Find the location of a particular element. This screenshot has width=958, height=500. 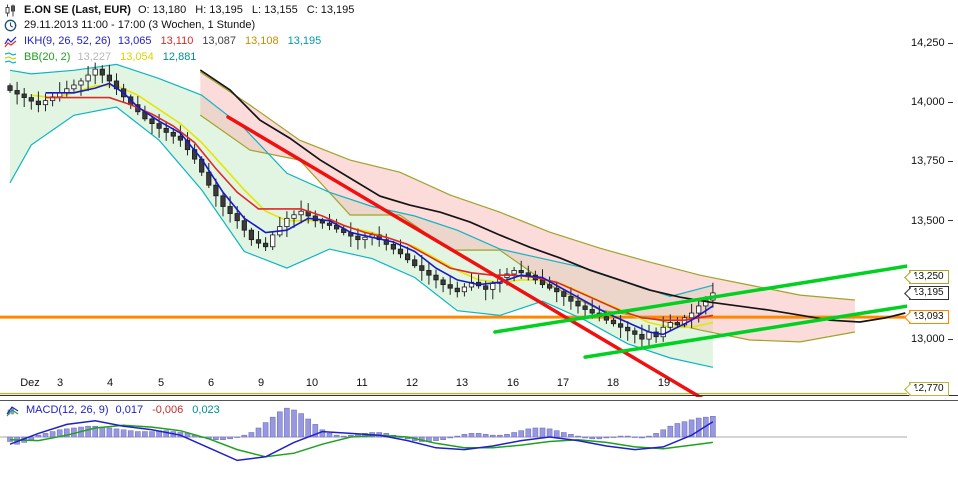

ohlc-value: 13,180 is located at coordinates (169, 10).